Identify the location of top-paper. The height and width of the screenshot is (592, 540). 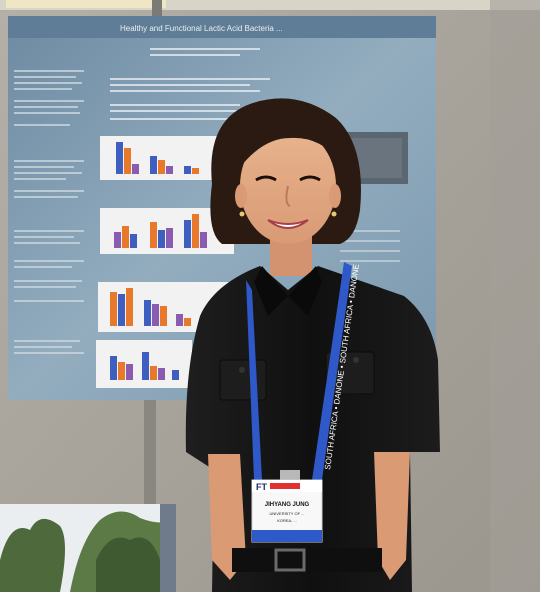
(86, 4).